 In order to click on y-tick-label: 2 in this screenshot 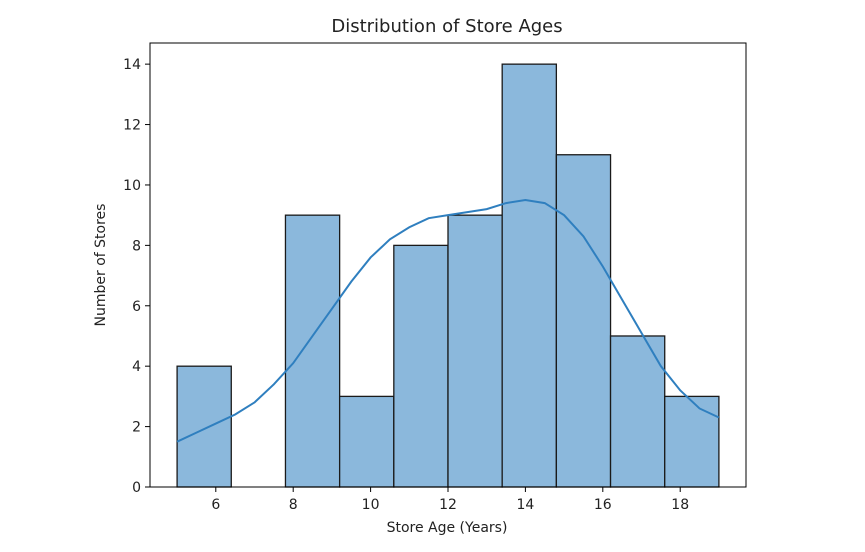, I will do `click(136, 428)`.